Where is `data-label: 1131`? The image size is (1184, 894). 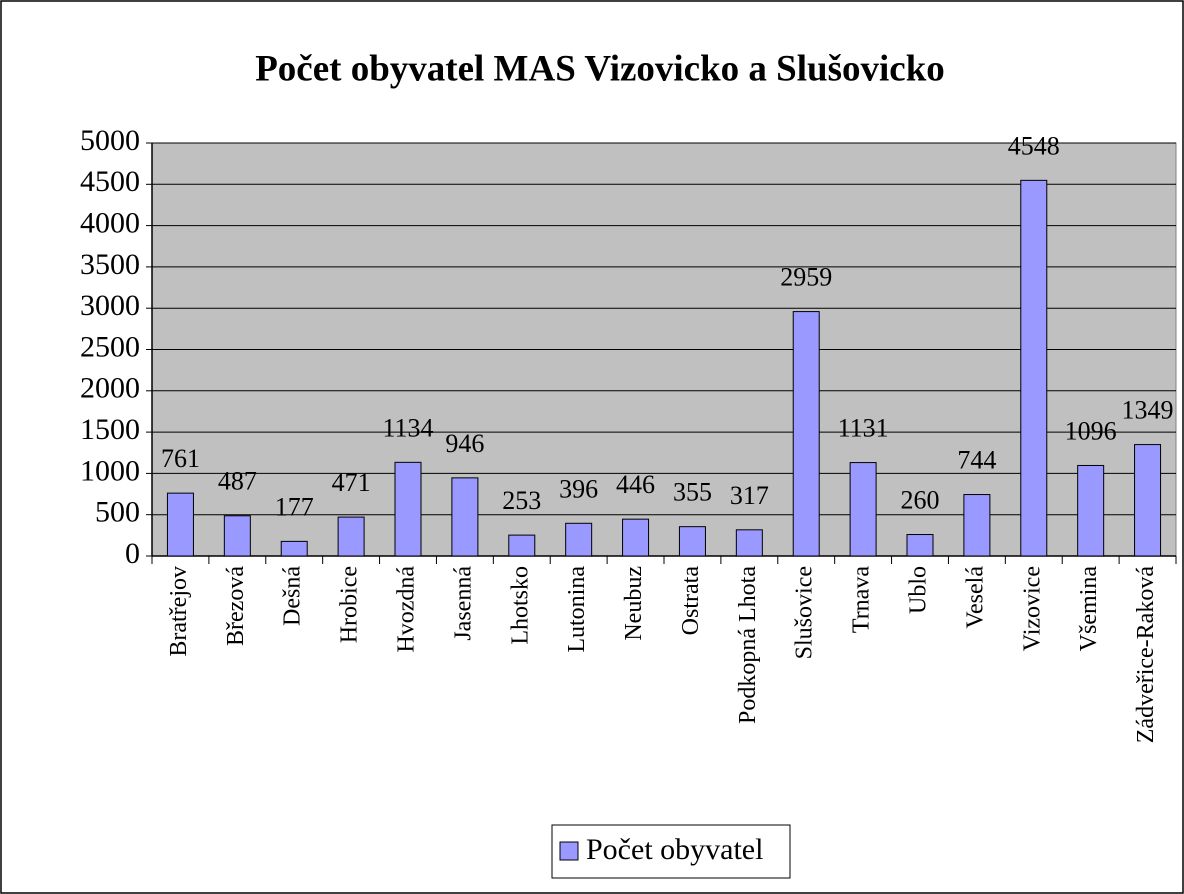 data-label: 1131 is located at coordinates (863, 428).